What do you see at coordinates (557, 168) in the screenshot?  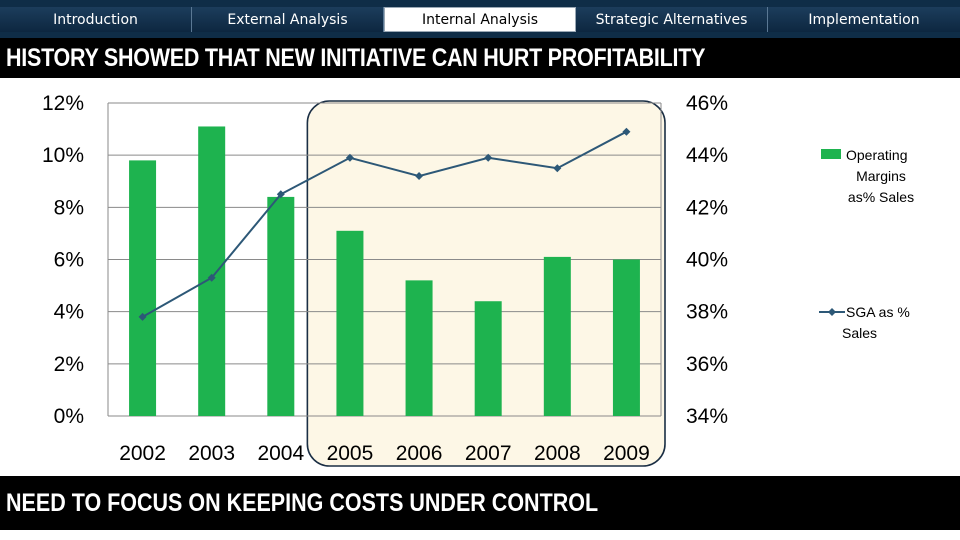 I see `sga-point-2008` at bounding box center [557, 168].